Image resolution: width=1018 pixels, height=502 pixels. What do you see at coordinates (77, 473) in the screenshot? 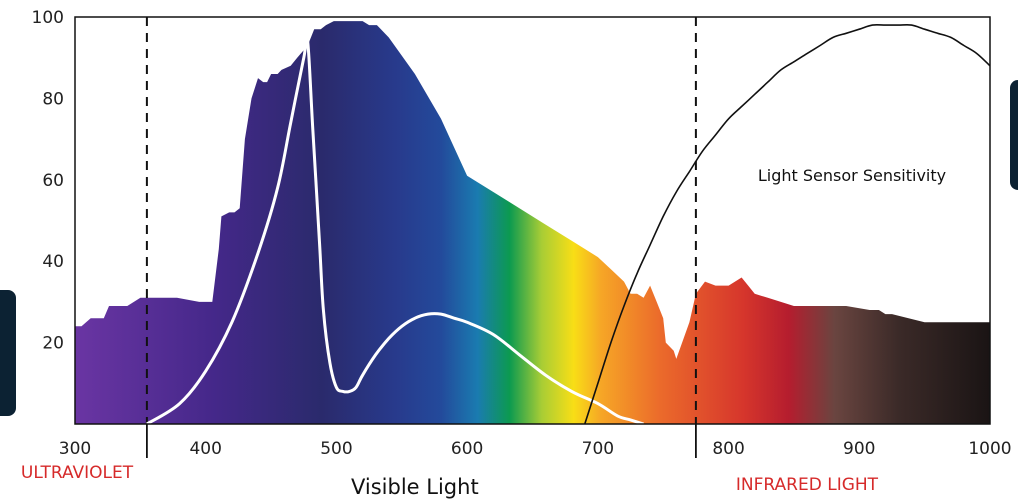
I see `ultraviolet-label: ULTRAVIOLET` at bounding box center [77, 473].